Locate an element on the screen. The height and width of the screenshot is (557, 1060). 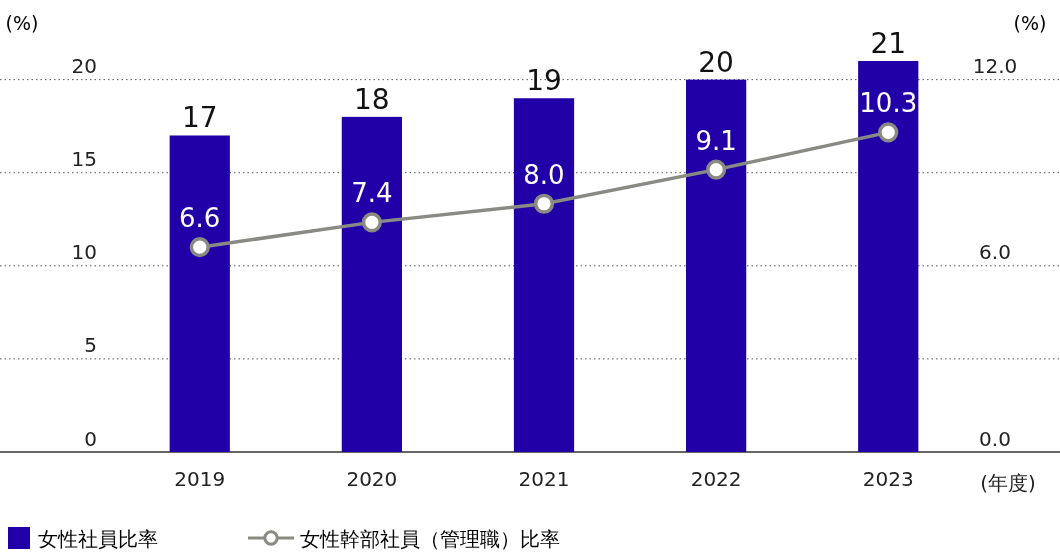
data-label: 6.6 is located at coordinates (200, 218).